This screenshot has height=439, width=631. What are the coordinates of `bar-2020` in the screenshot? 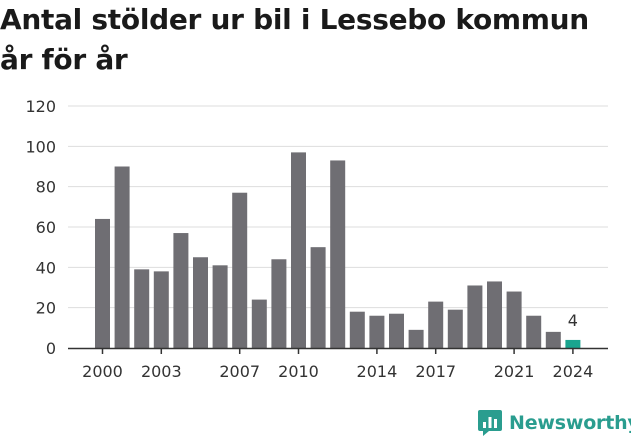 It's located at (494, 314).